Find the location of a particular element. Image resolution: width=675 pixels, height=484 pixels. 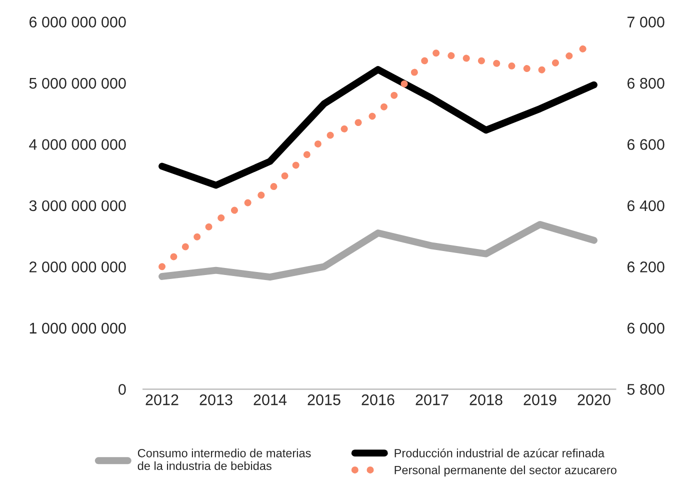

y-tick-label: 3 000 000 000 is located at coordinates (77, 206).